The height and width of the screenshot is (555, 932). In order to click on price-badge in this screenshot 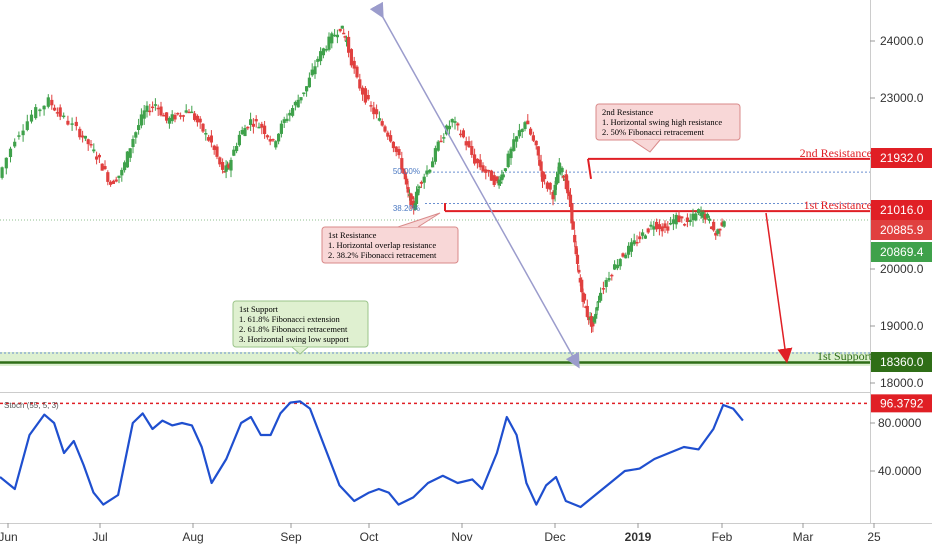, I will do `click(901, 210)`.